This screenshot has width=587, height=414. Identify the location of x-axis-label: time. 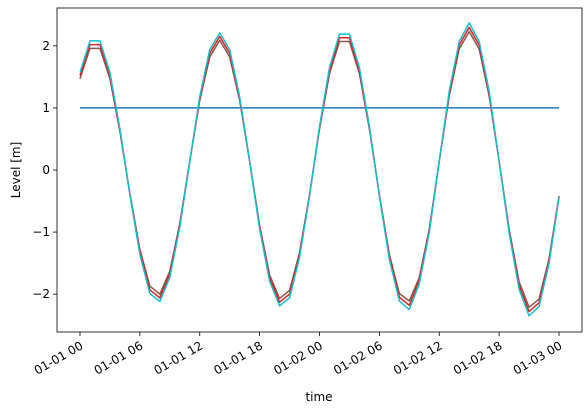
(318, 397).